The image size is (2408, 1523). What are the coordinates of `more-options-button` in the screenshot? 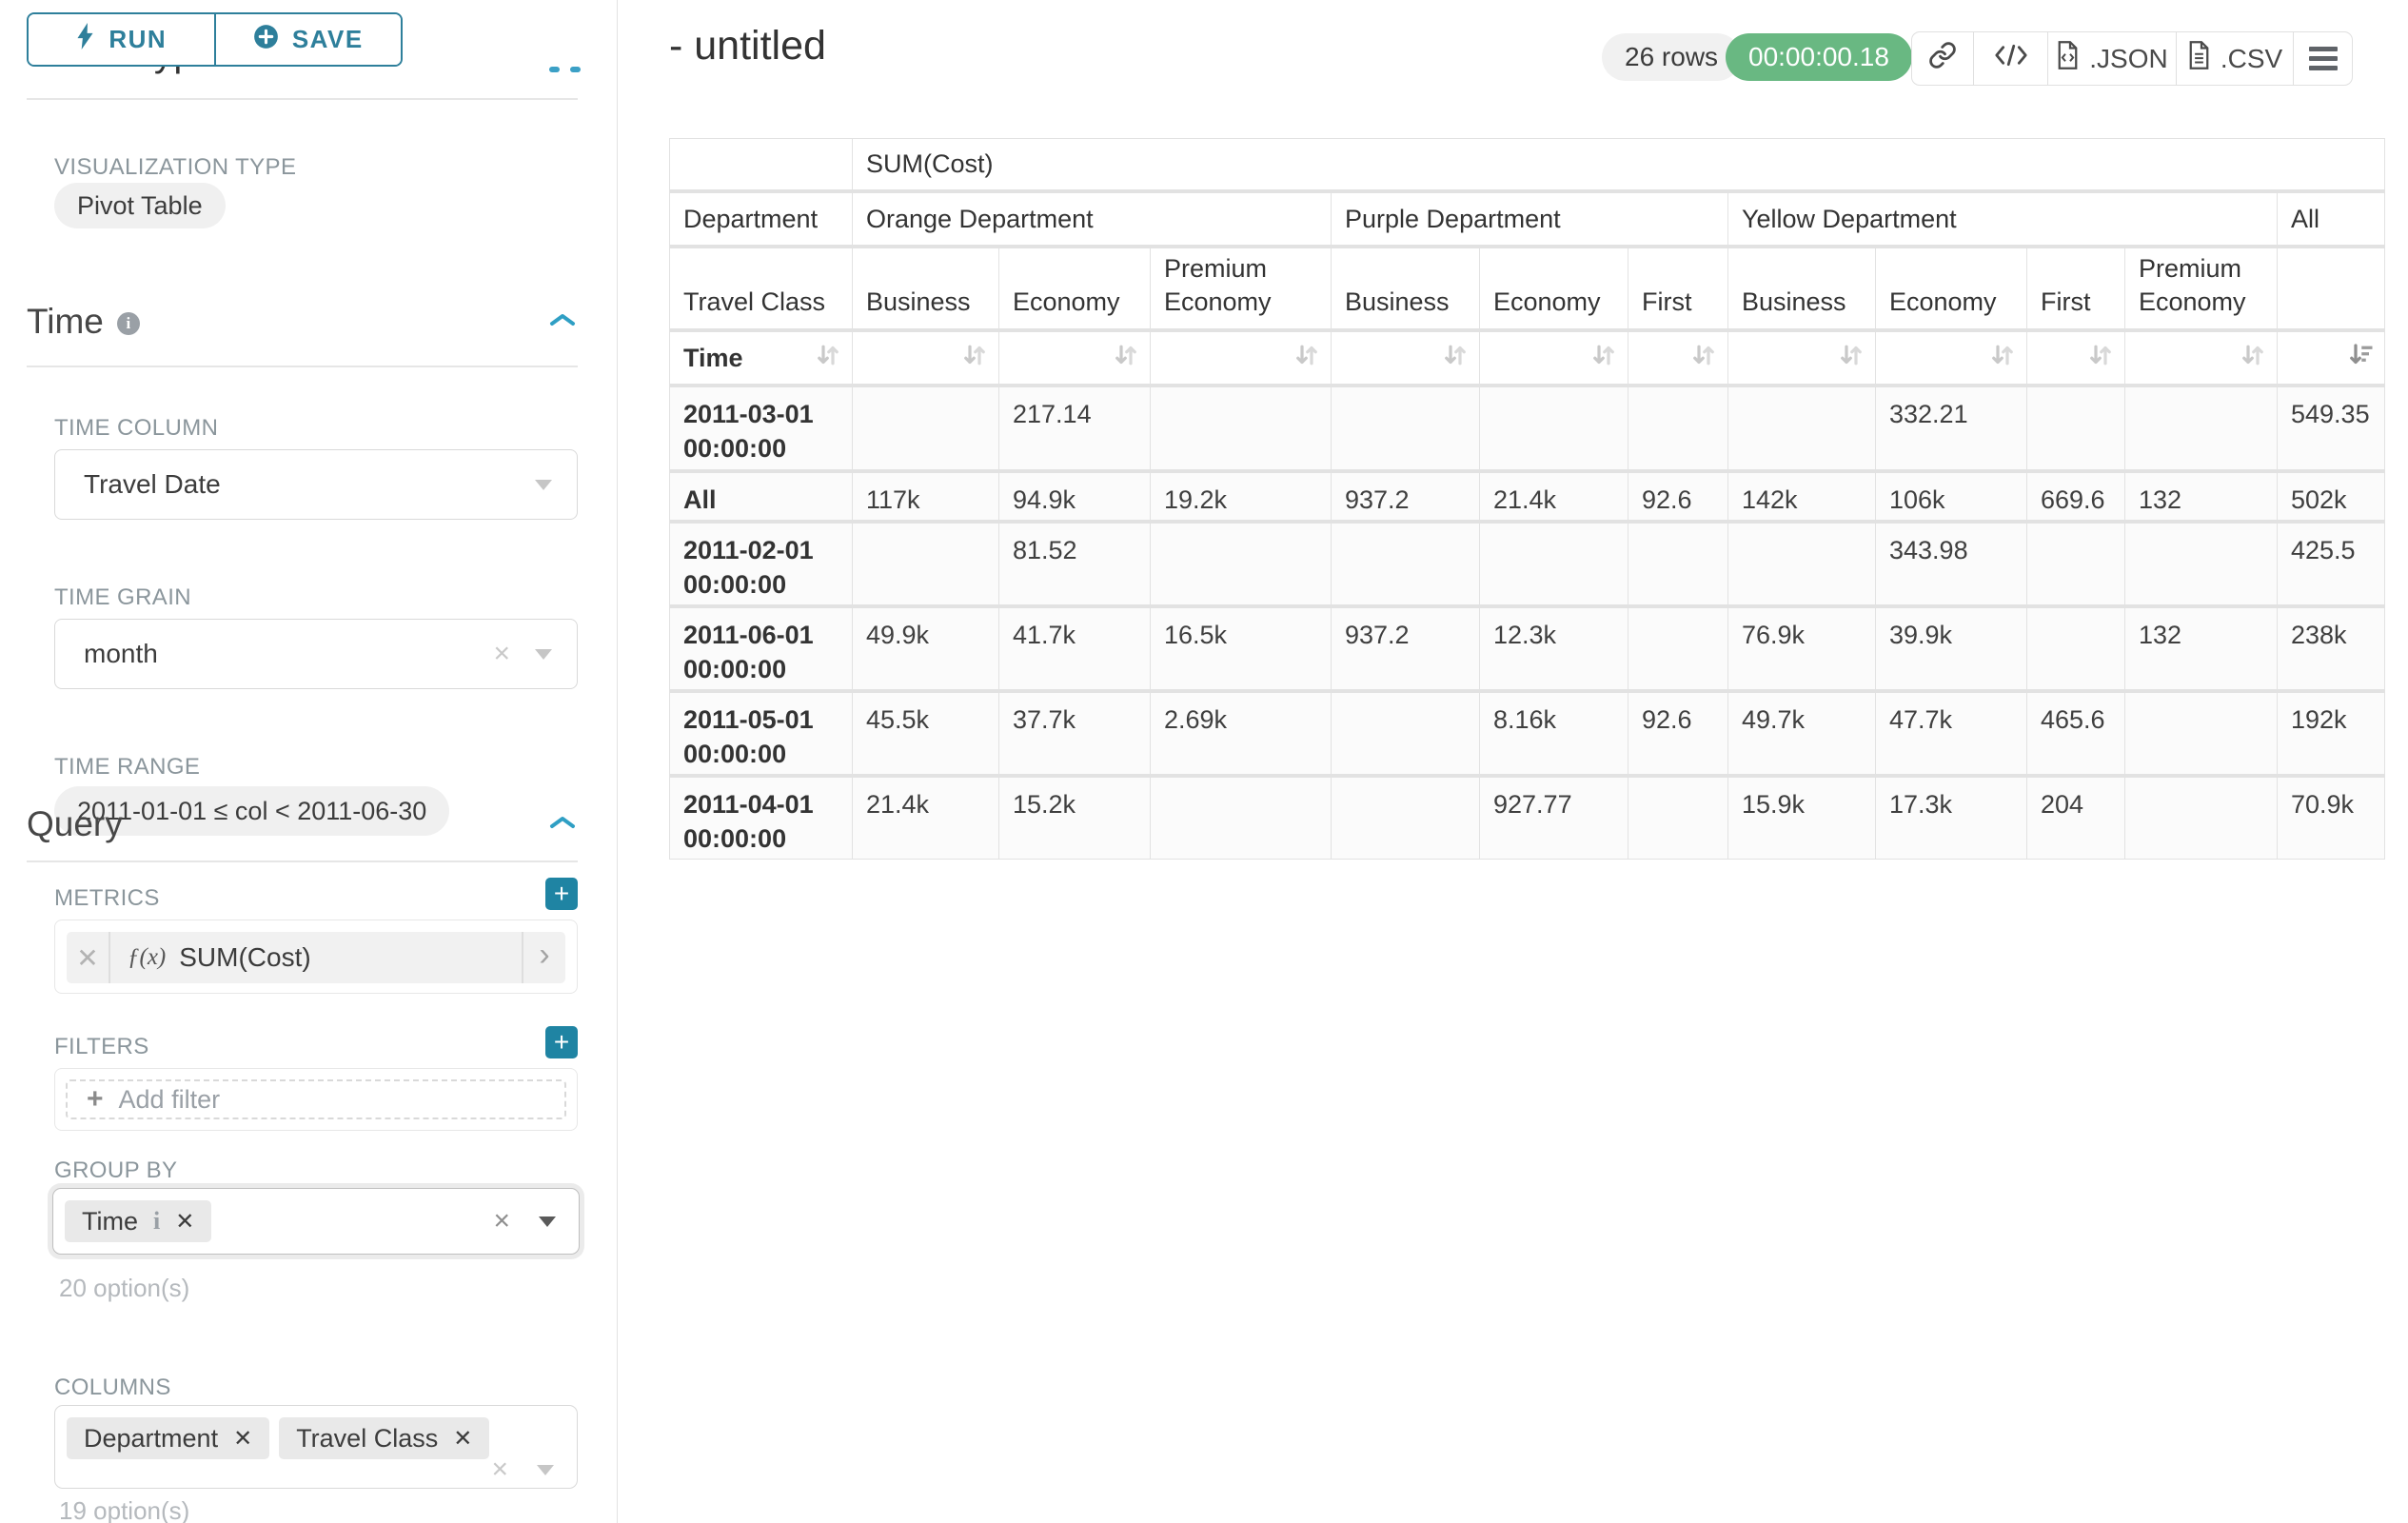 It's located at (2322, 59).